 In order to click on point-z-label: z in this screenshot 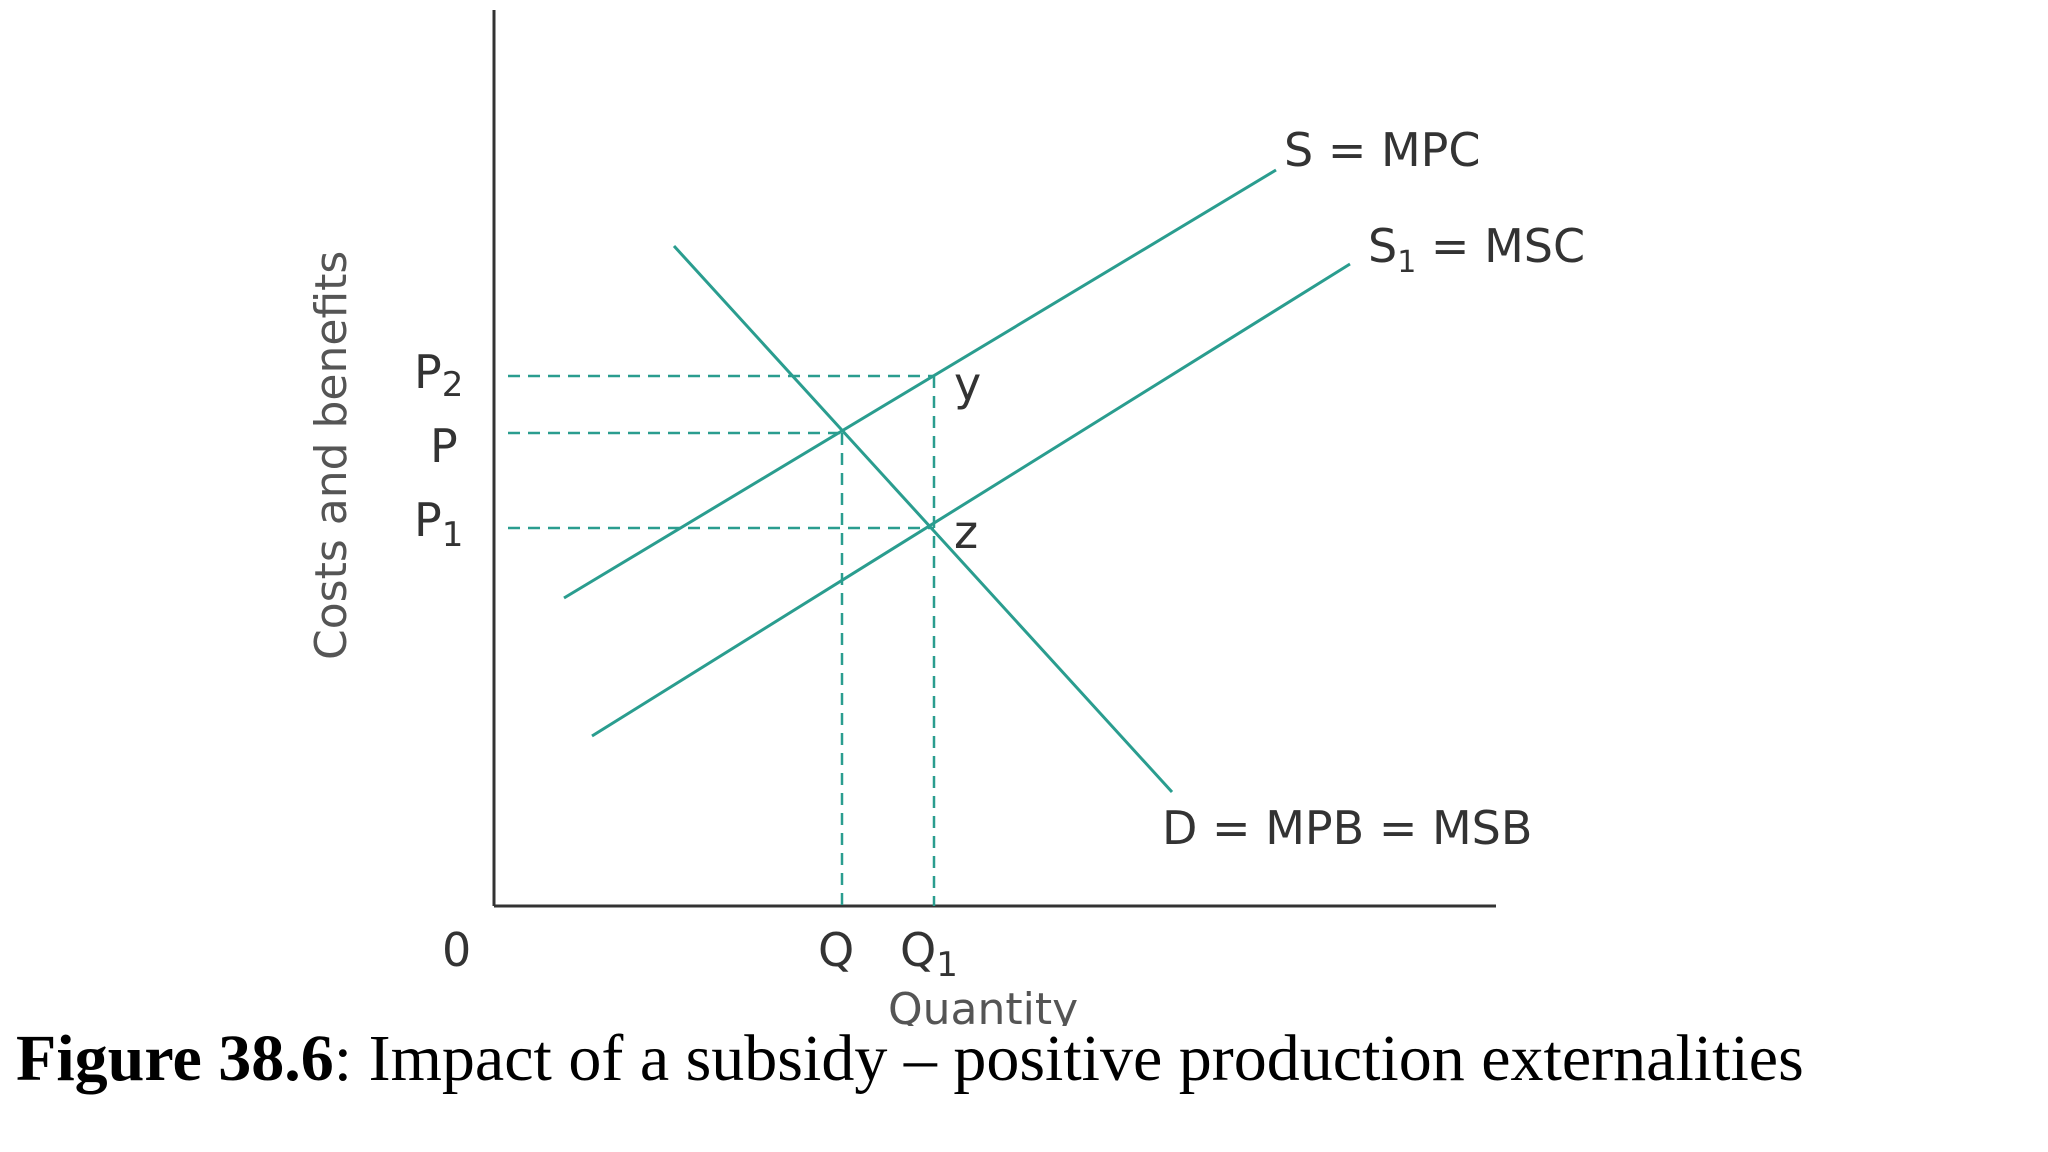, I will do `click(966, 532)`.